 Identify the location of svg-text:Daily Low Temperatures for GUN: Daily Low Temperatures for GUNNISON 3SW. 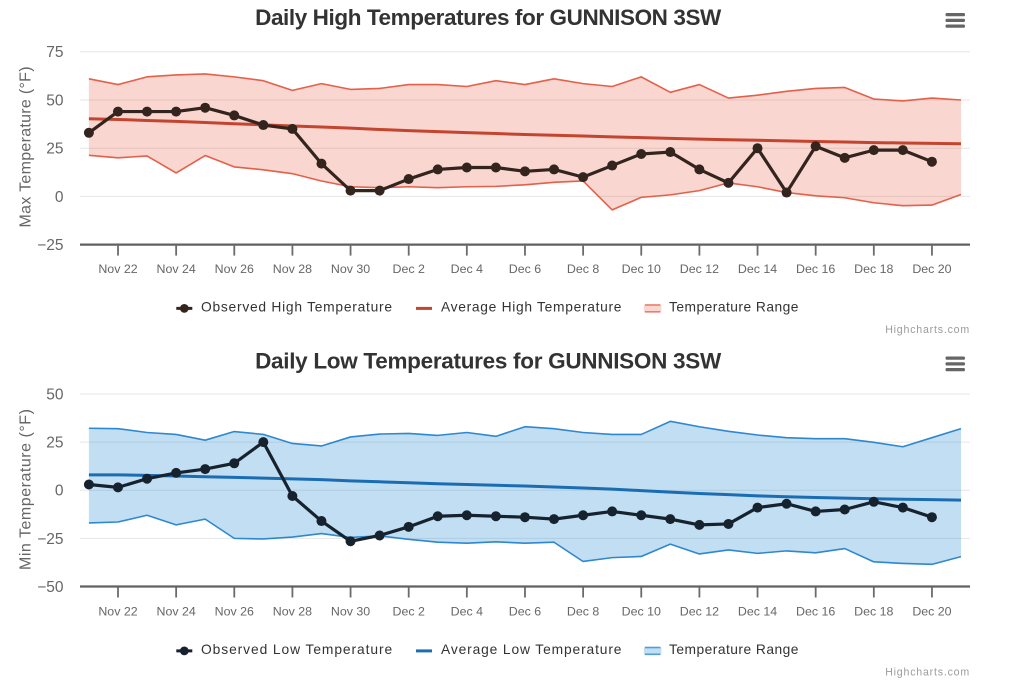
(488, 361).